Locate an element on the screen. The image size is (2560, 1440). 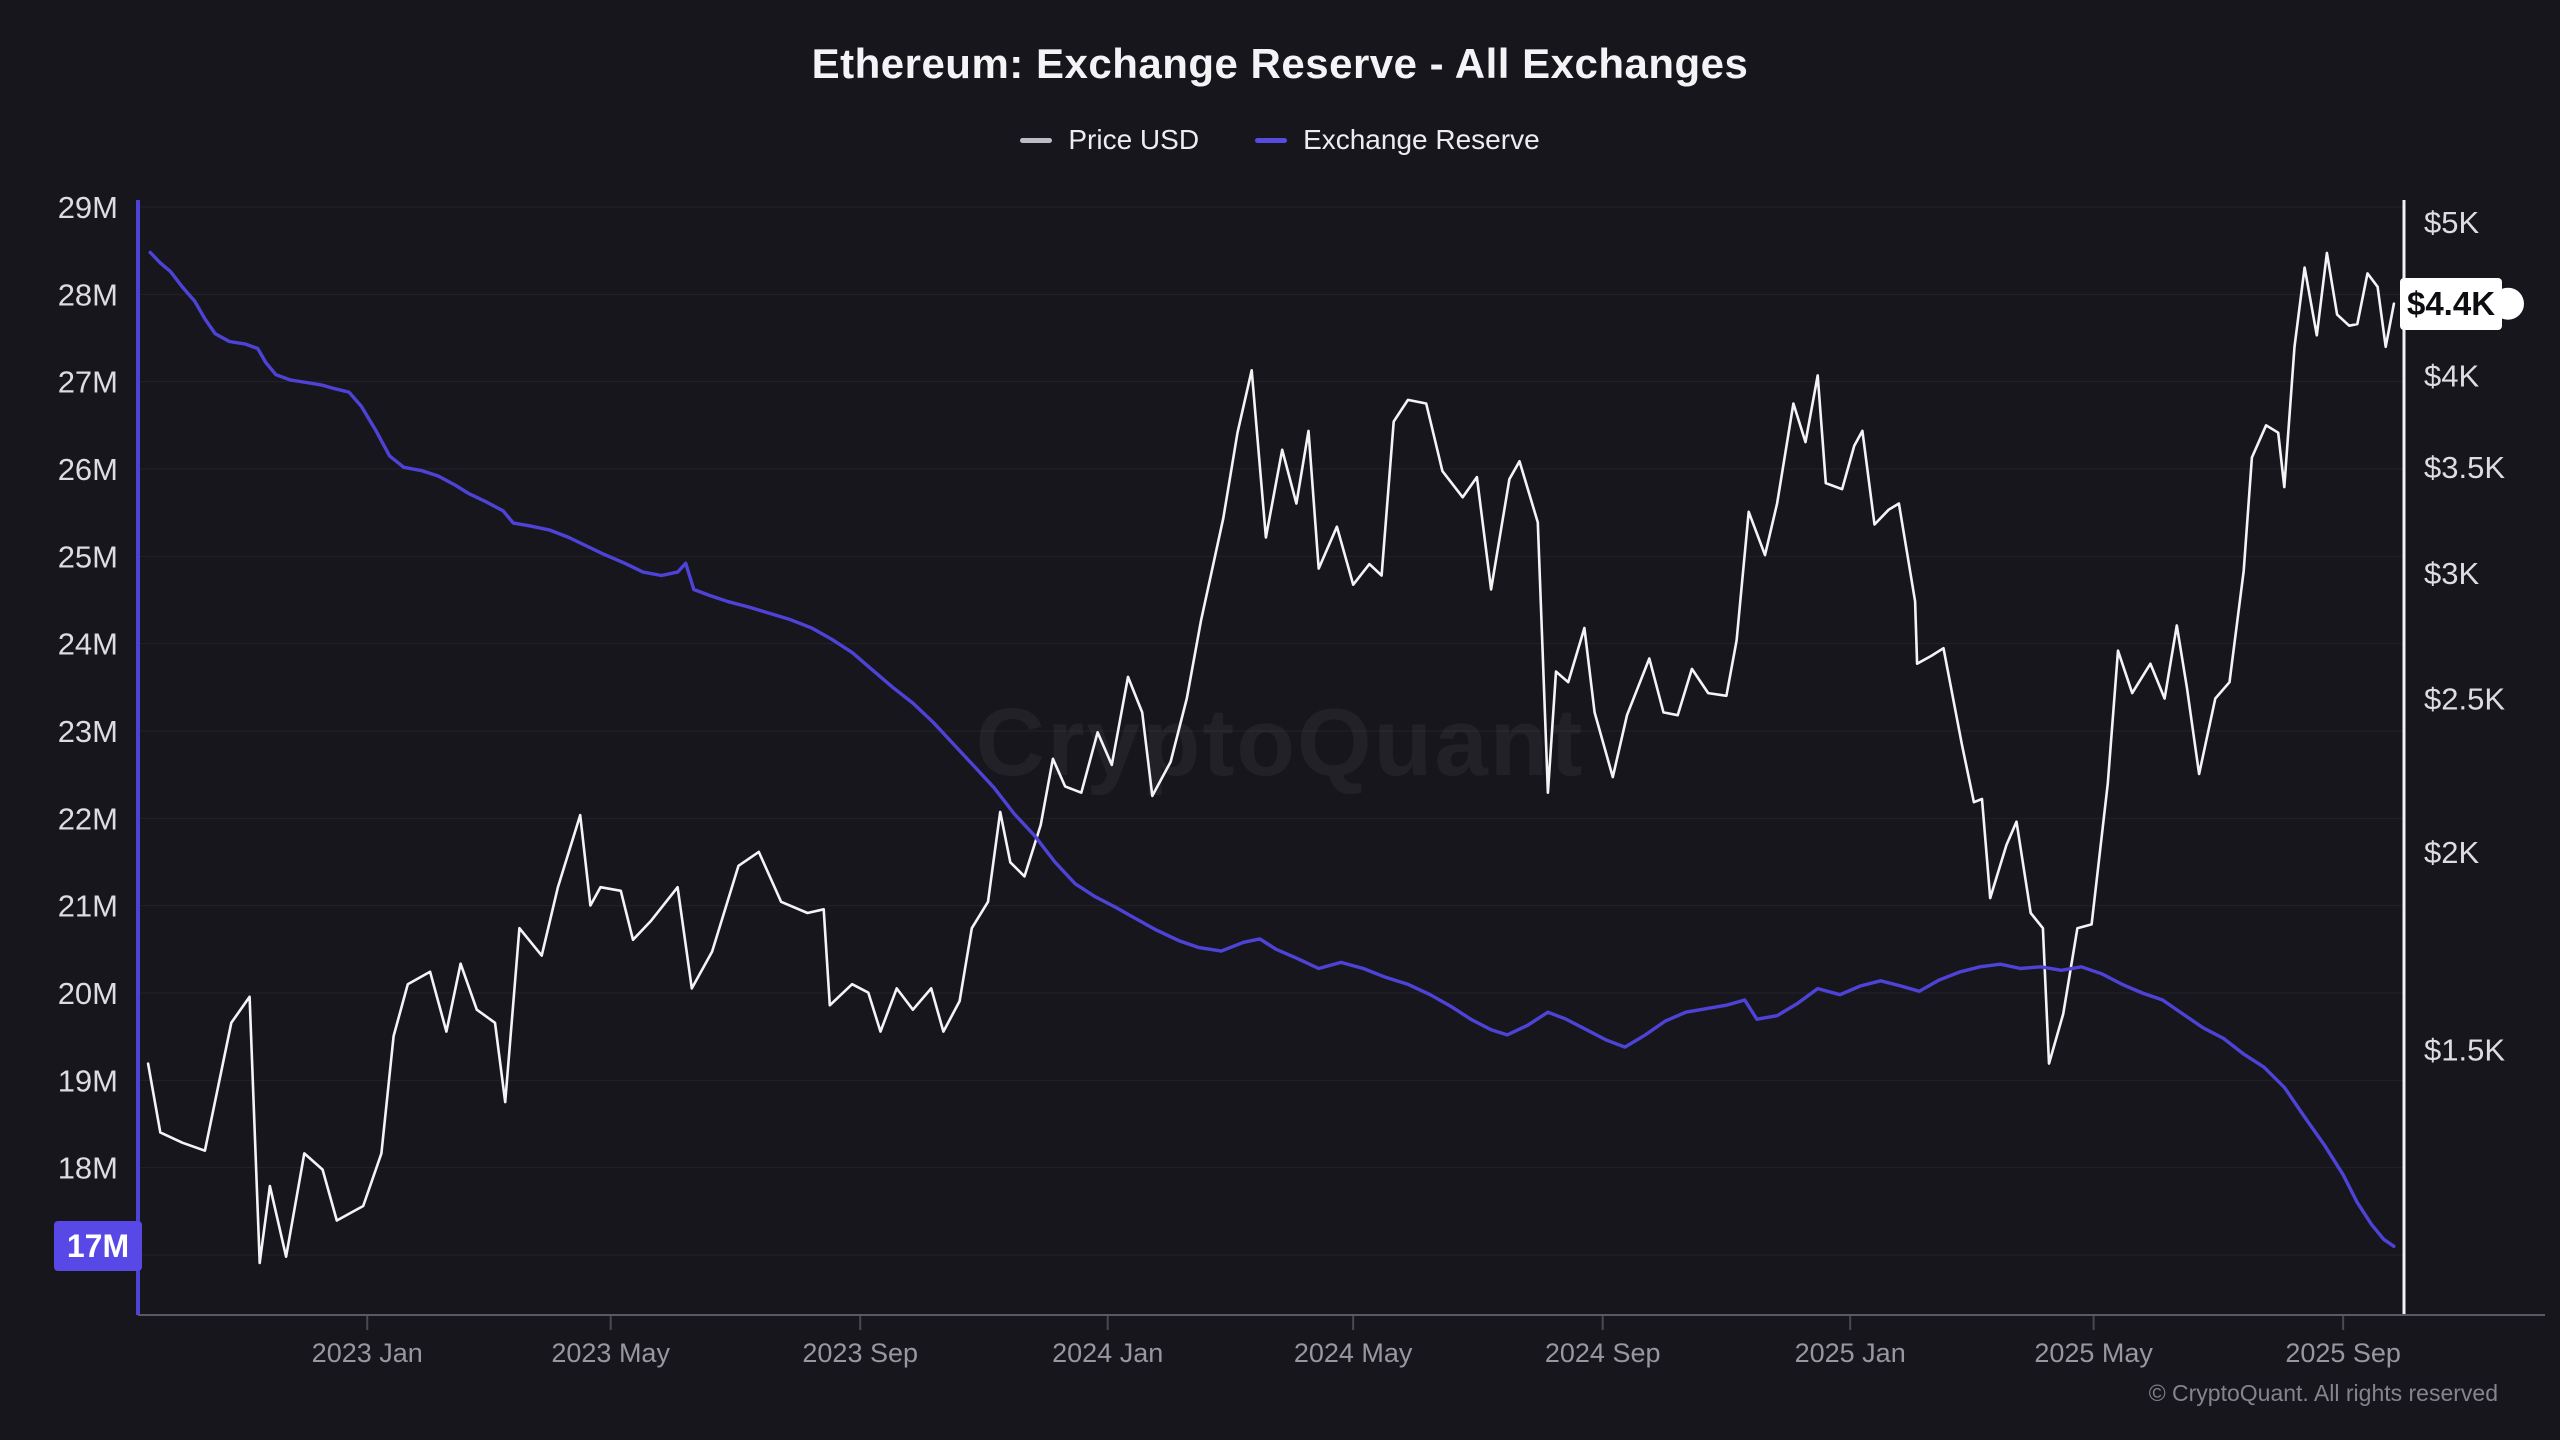
price-usd-legend-label: Price USD is located at coordinates (1134, 139).